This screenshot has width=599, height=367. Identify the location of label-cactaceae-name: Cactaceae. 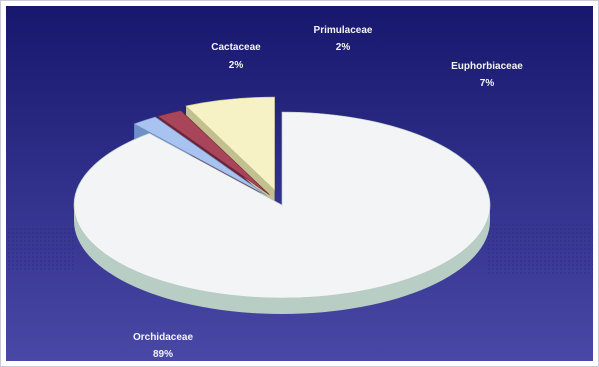
(236, 47).